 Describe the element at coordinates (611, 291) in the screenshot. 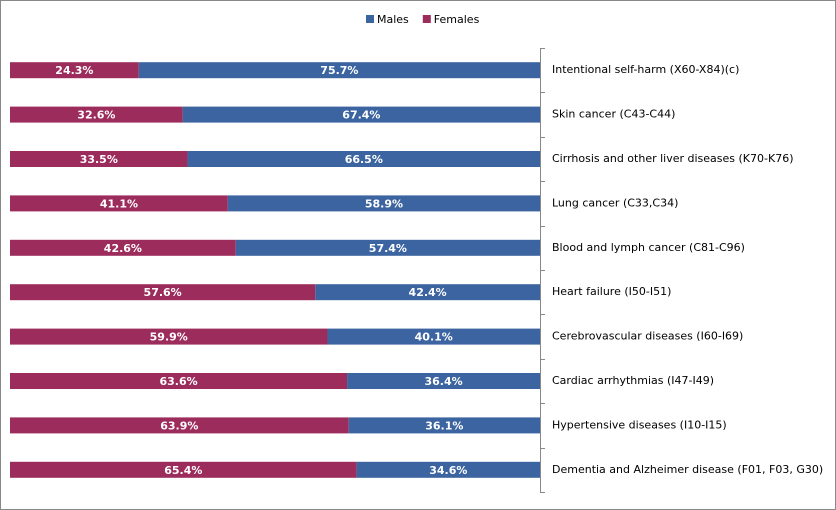

I see `category-label: Heart failure (I50-I51)` at that location.